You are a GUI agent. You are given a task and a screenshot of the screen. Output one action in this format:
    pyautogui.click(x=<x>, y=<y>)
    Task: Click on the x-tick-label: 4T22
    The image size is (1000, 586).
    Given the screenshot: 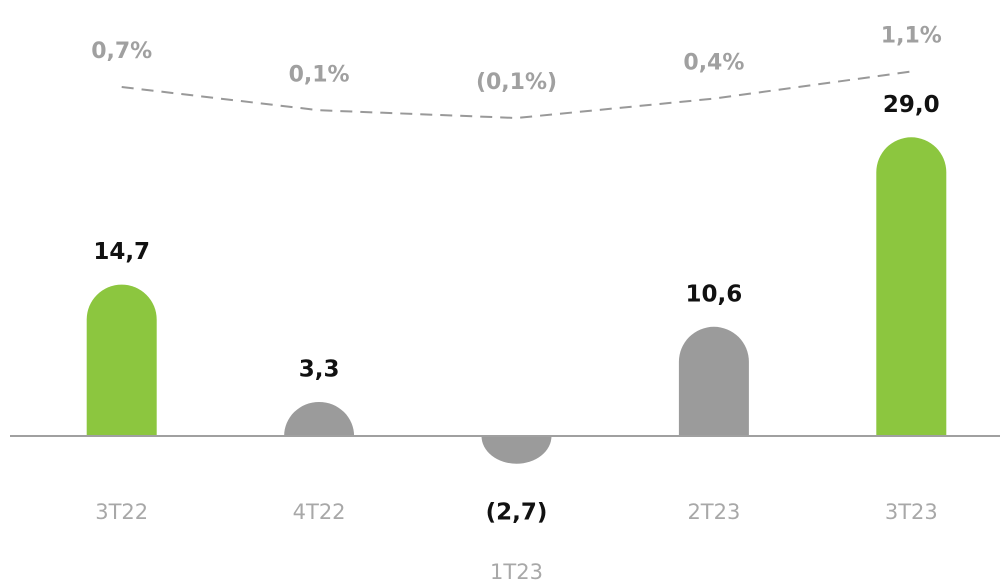 What is the action you would take?
    pyautogui.click(x=319, y=512)
    